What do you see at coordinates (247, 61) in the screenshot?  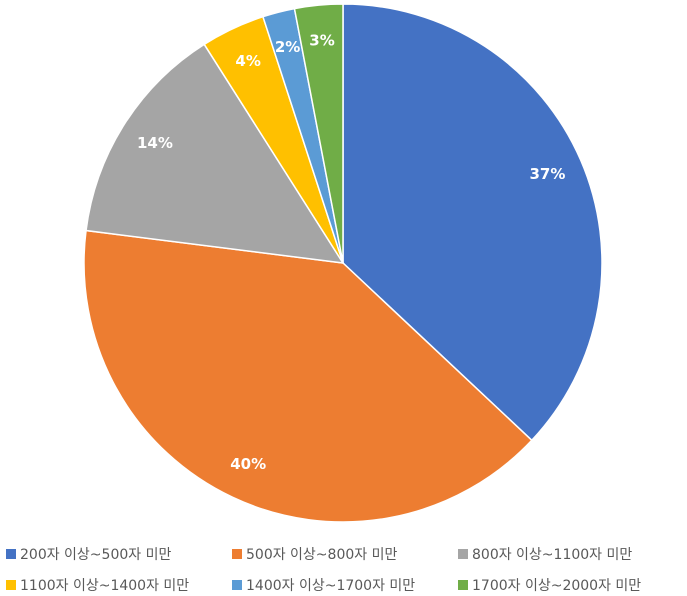 I see `data-label: 4%` at bounding box center [247, 61].